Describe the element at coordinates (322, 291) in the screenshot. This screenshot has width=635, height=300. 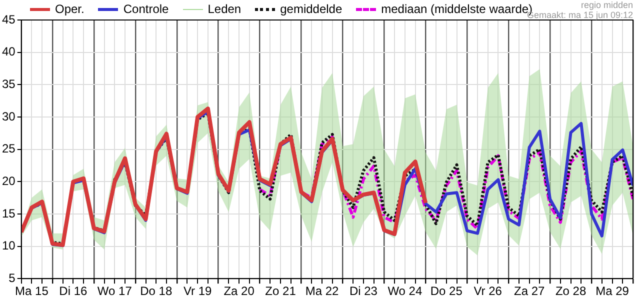
I see `x-tick-label: Ma 22` at that location.